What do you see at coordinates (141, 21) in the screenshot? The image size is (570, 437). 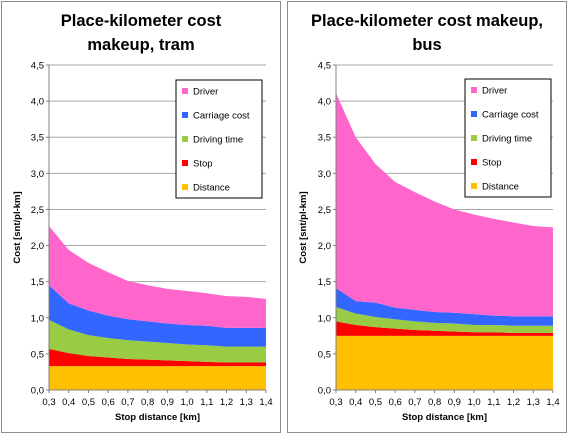 I see `chart-title-line-1: Place-kilometer cost` at bounding box center [141, 21].